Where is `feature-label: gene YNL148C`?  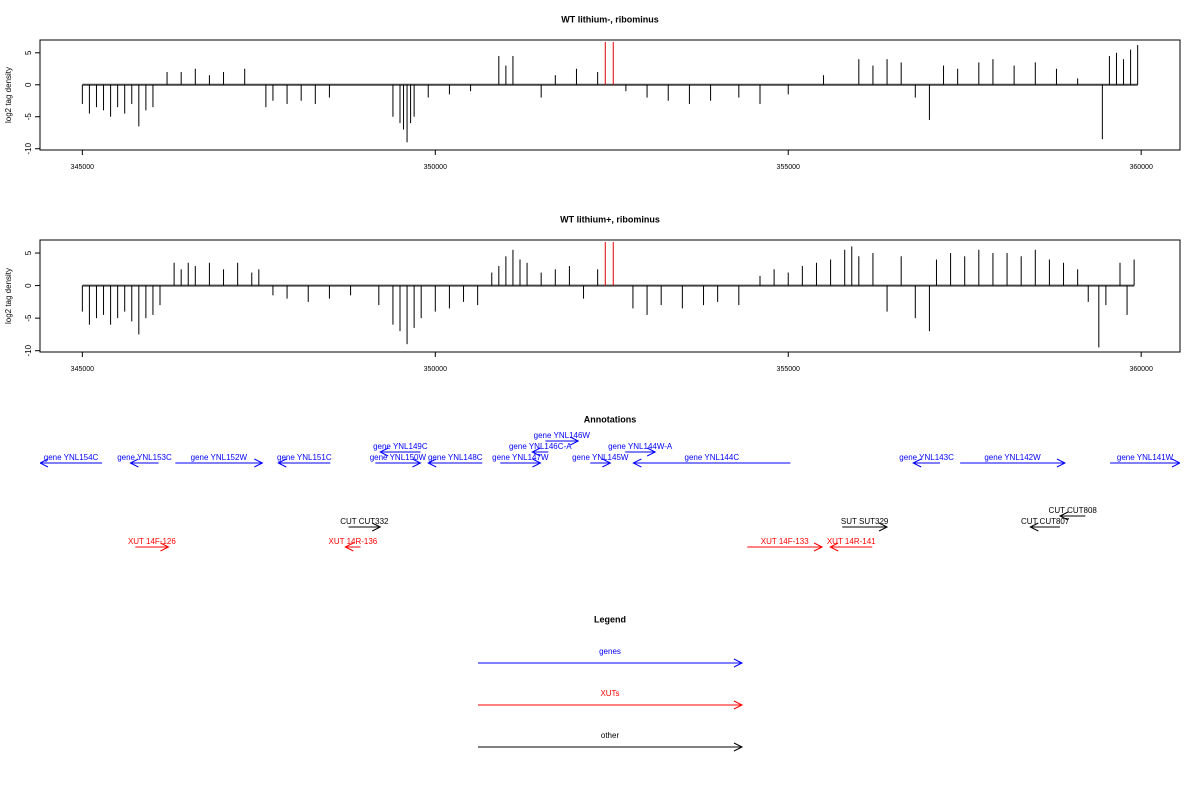 feature-label: gene YNL148C is located at coordinates (455, 457).